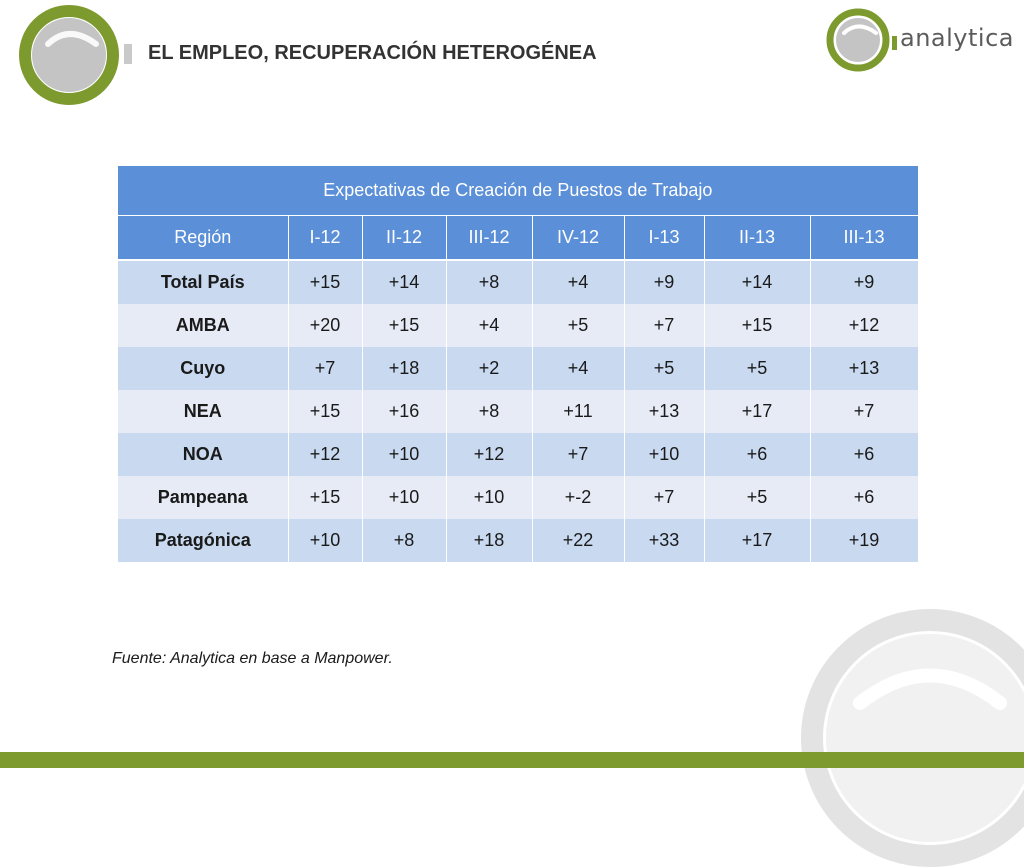 This screenshot has width=1024, height=868. I want to click on column-header: II-13, so click(757, 238).